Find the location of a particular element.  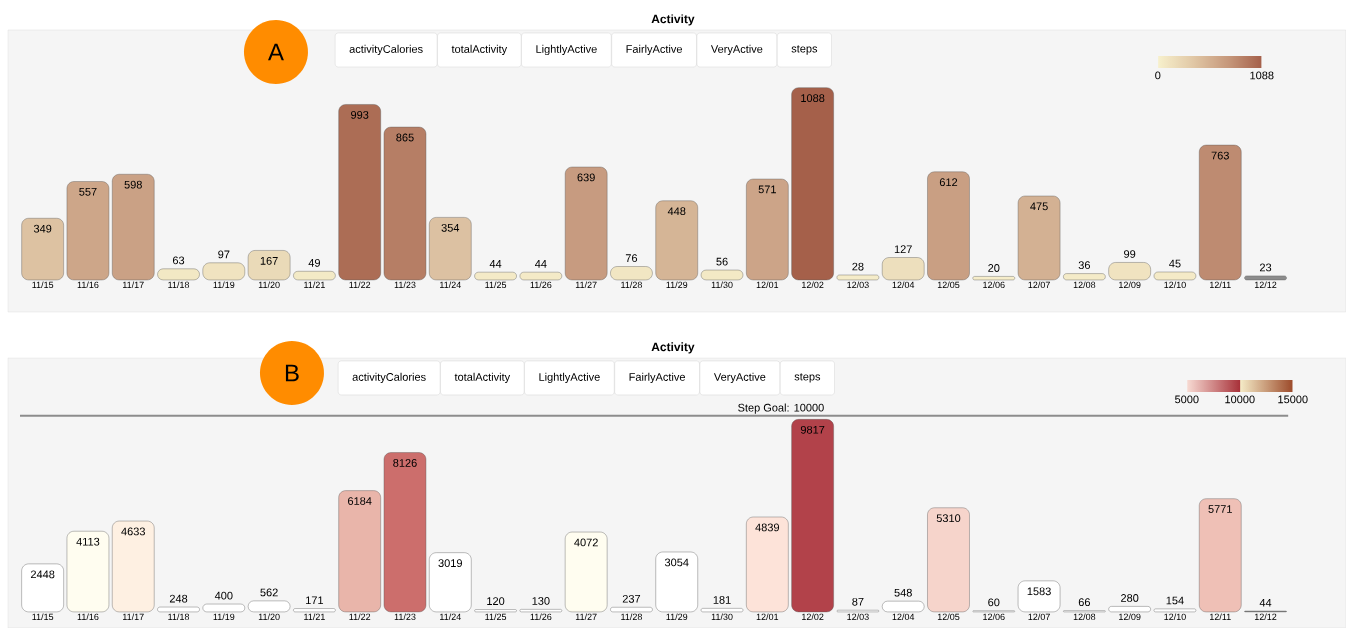

x-tick-label: 12/03 is located at coordinates (858, 616).